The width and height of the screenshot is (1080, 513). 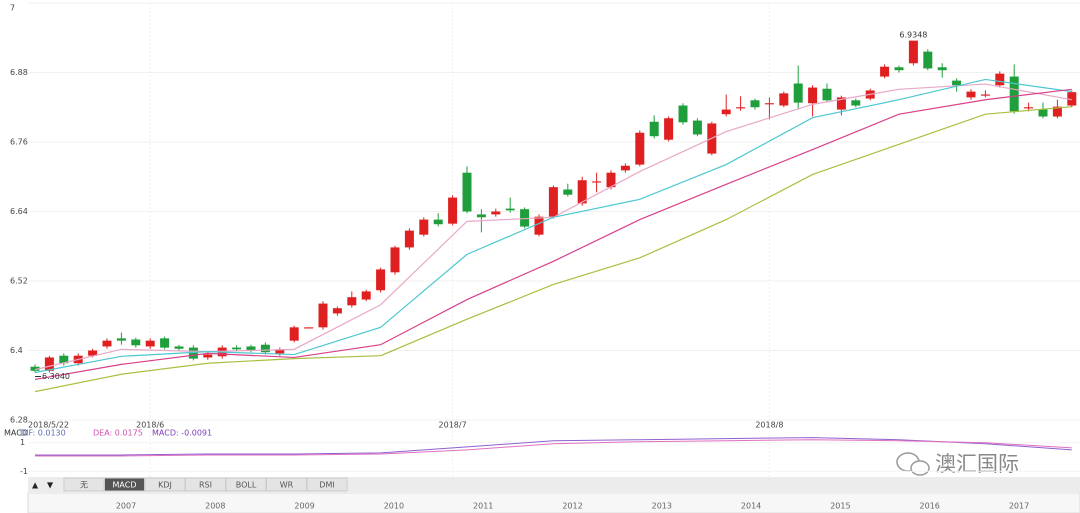 What do you see at coordinates (304, 506) in the screenshot?
I see `navigator-year: 2009` at bounding box center [304, 506].